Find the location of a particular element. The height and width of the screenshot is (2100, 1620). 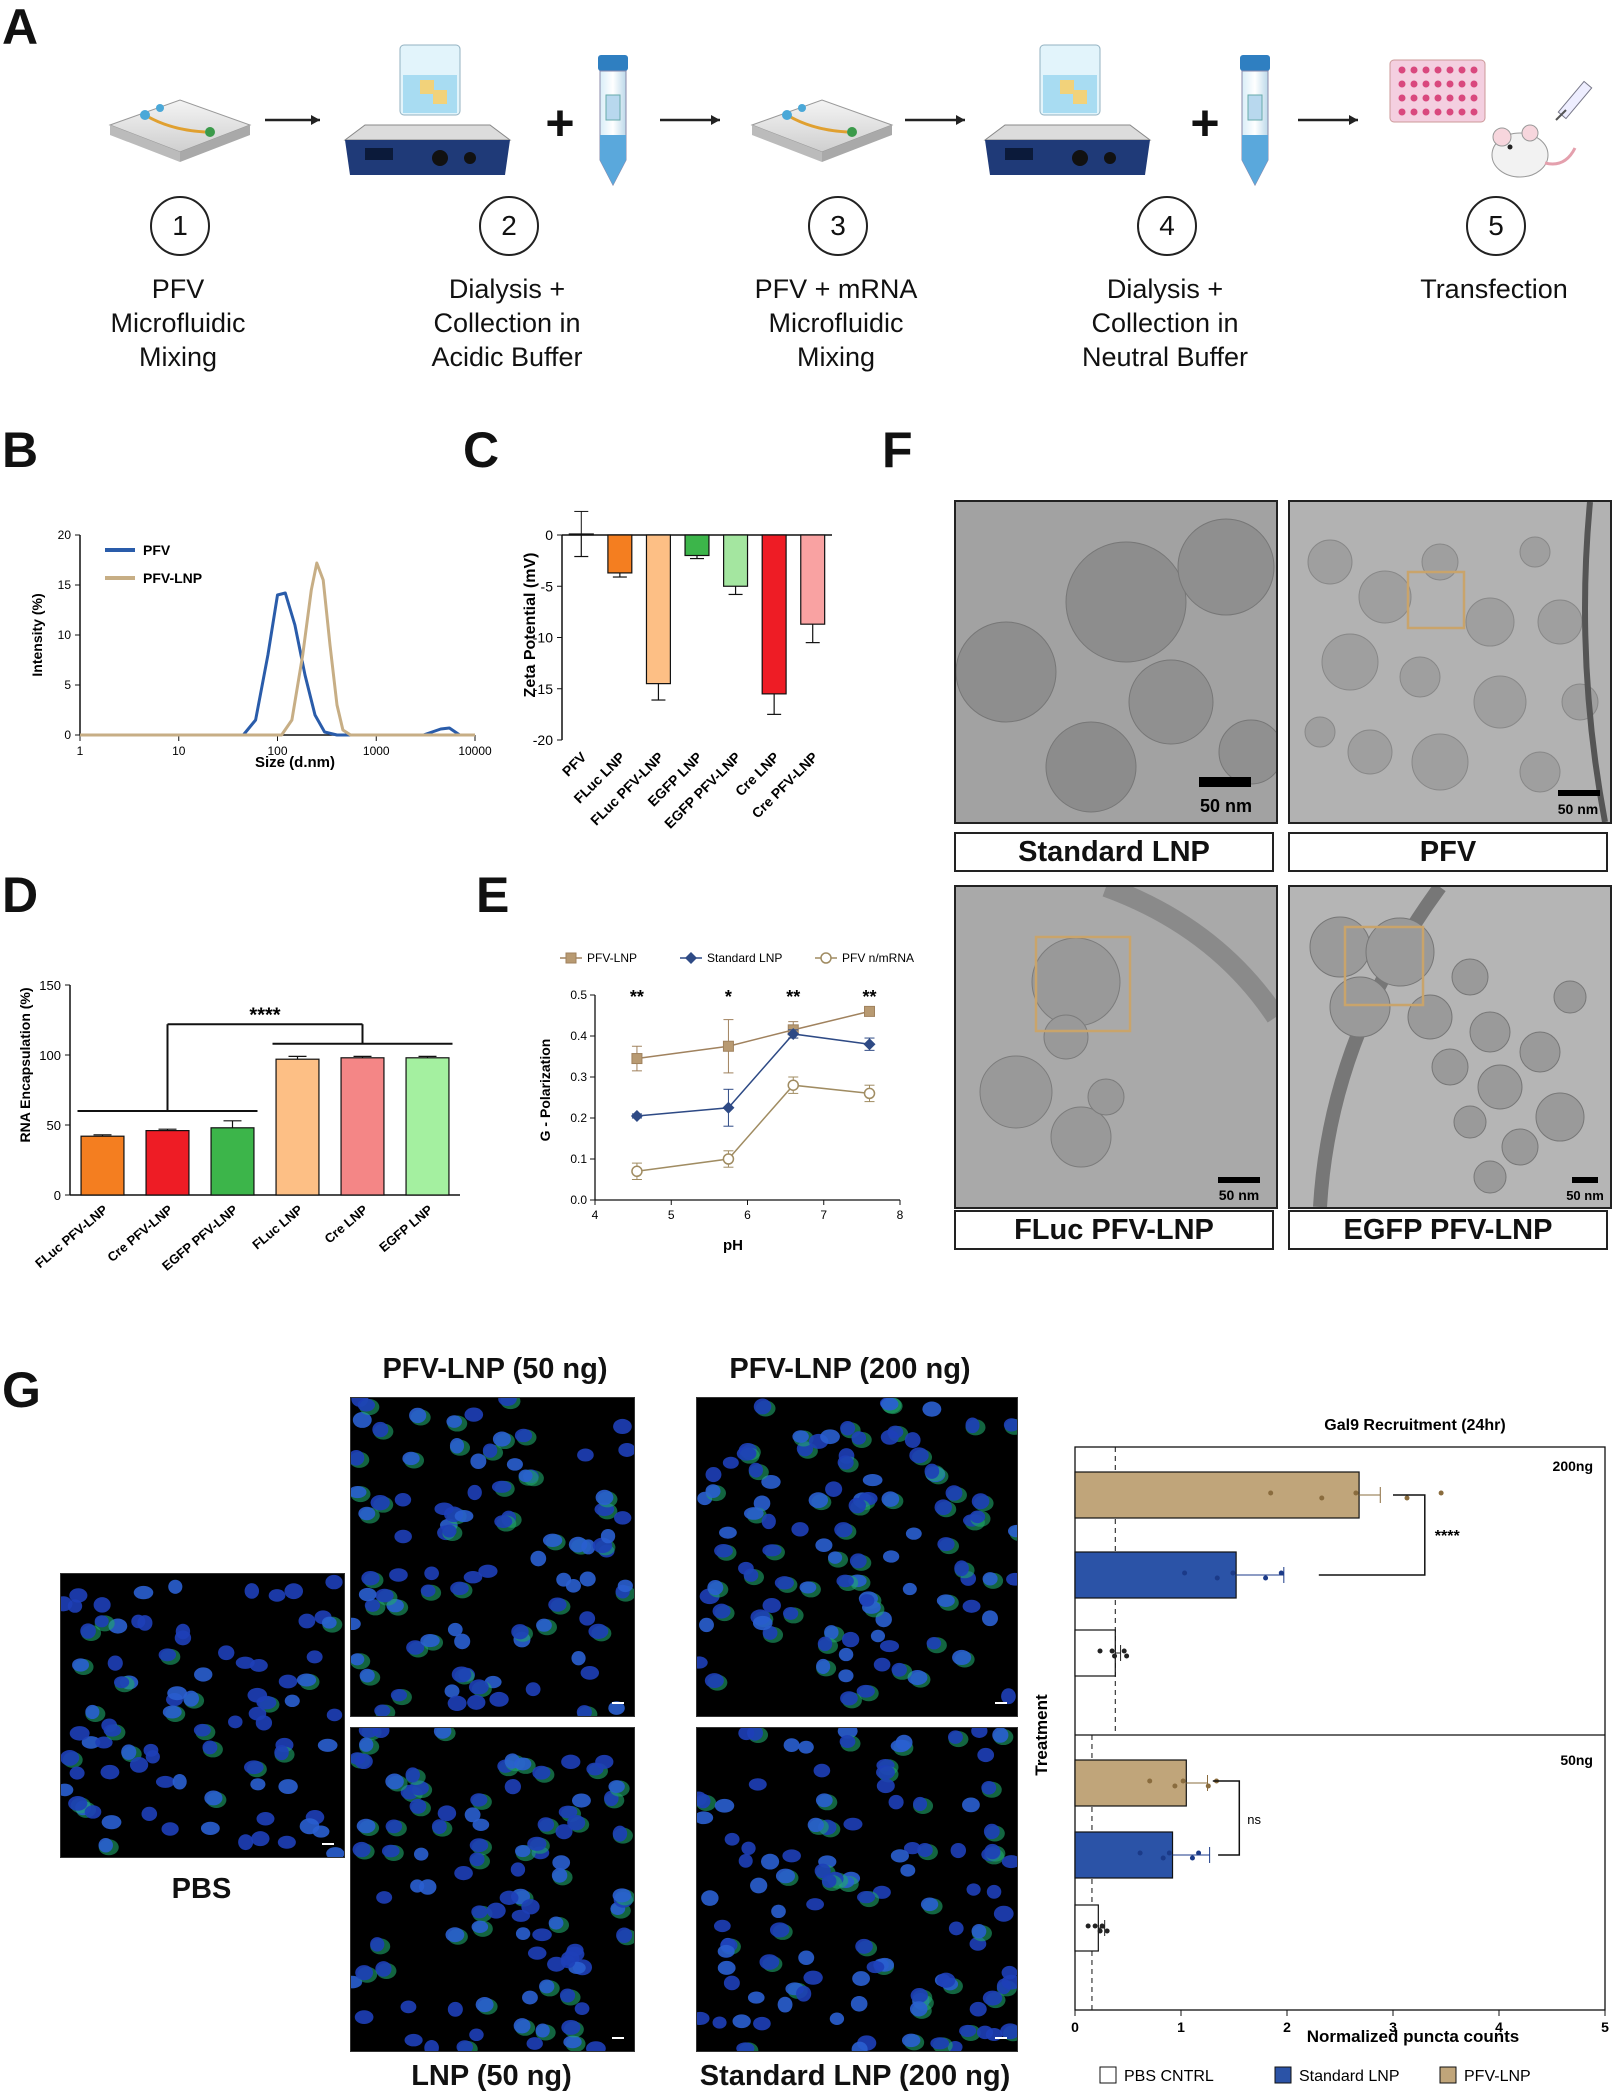

b-y-tick-label: 15 is located at coordinates (65, 585).